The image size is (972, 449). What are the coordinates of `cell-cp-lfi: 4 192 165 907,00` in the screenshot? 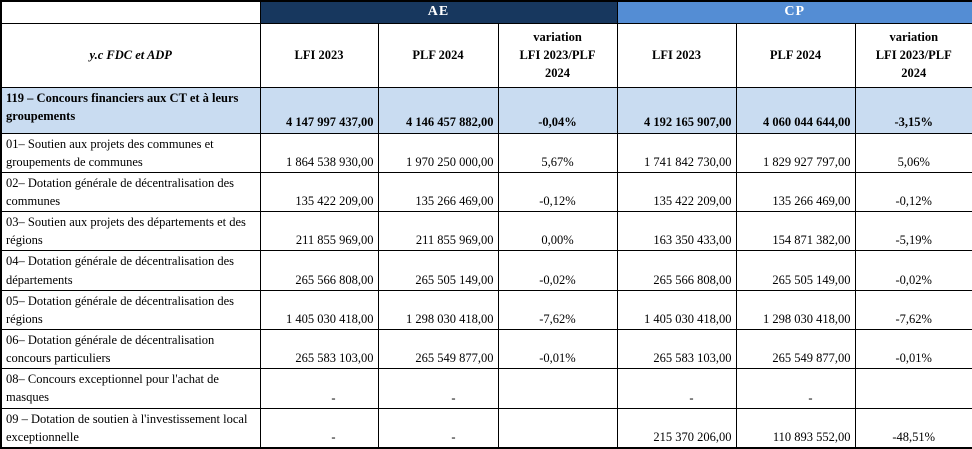 It's located at (676, 110).